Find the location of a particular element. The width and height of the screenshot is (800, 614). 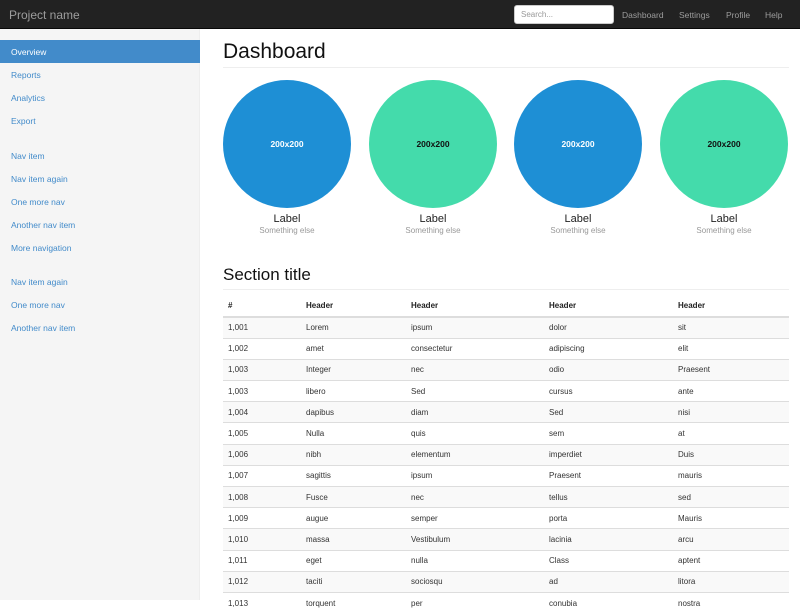

nav-link-settings: Settings is located at coordinates (694, 15).